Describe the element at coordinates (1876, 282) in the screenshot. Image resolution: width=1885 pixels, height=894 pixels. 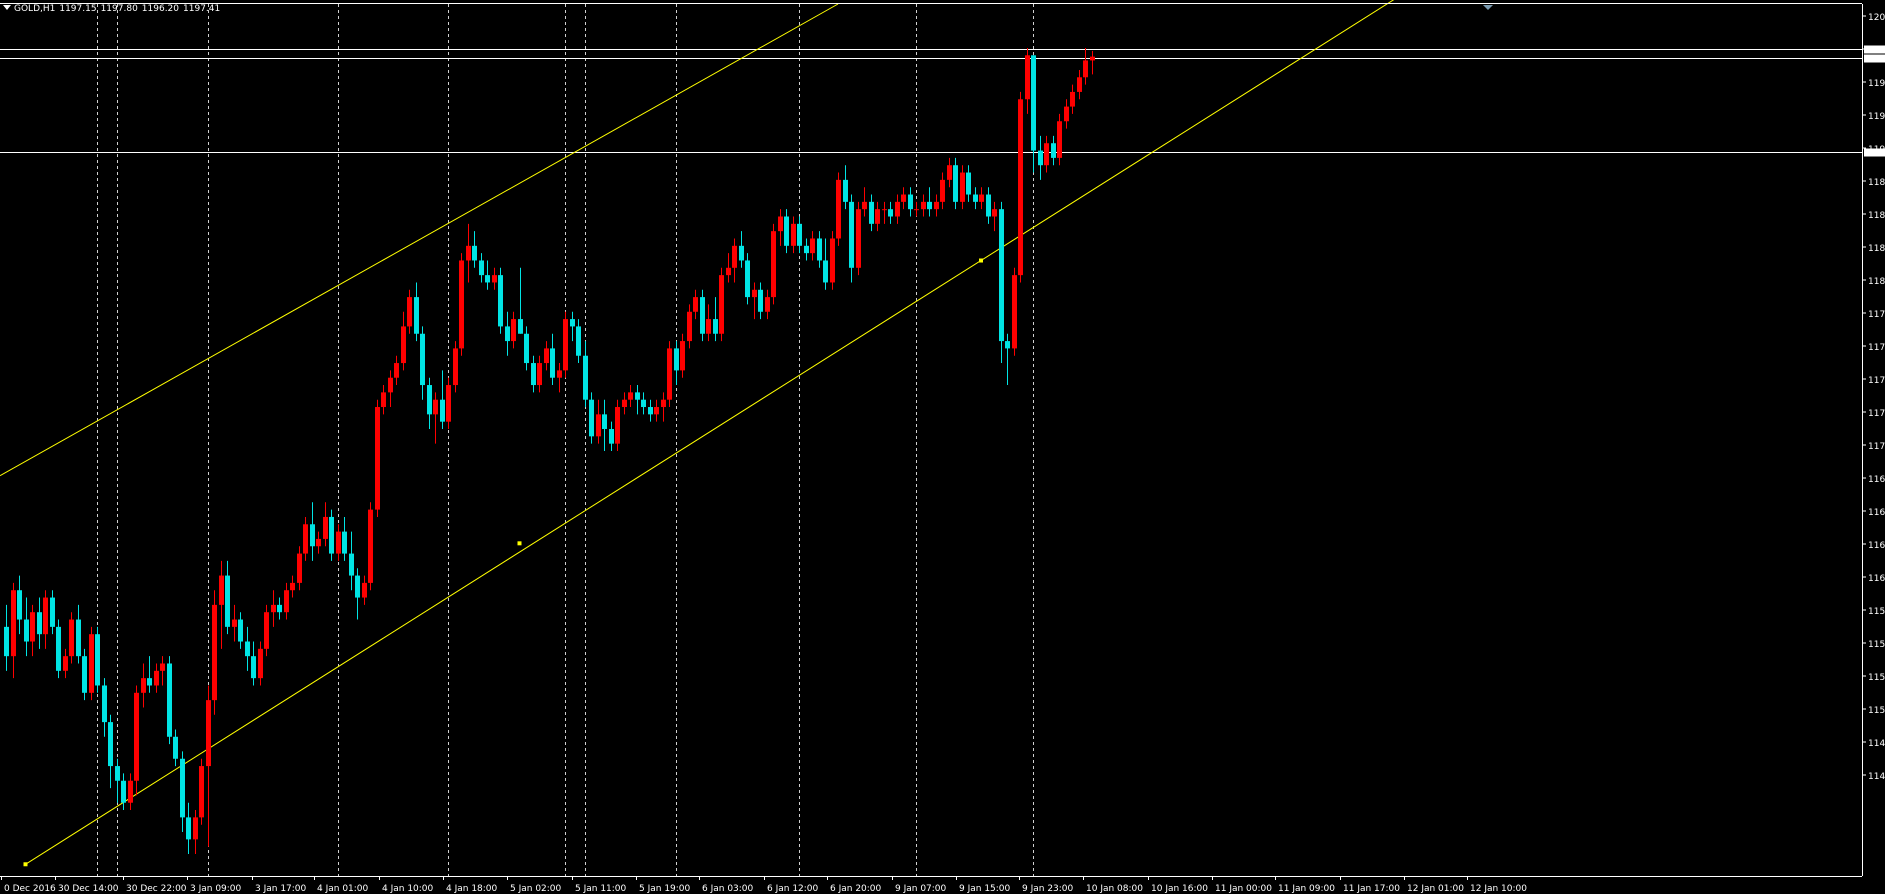
I see `y-tick-label: 118` at that location.